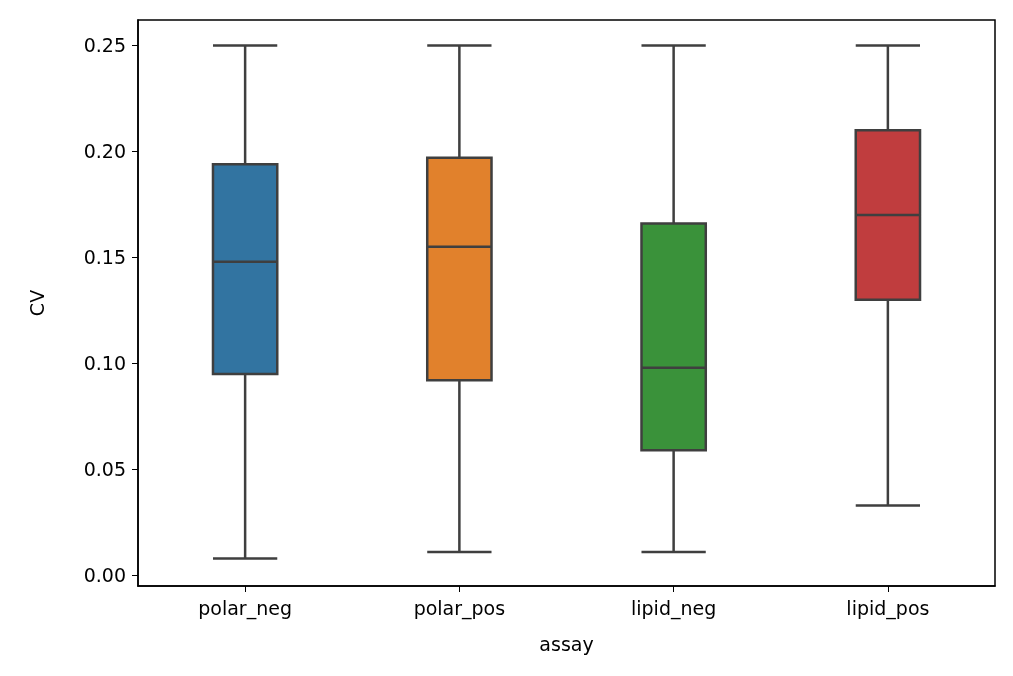 The image size is (1013, 676). What do you see at coordinates (104, 257) in the screenshot?
I see `y-tick-label: 0.15` at bounding box center [104, 257].